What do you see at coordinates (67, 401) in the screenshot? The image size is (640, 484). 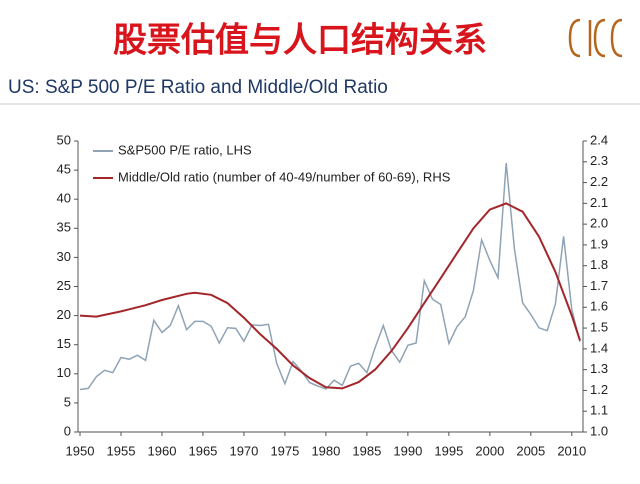 I see `y-tick-label: 5` at bounding box center [67, 401].